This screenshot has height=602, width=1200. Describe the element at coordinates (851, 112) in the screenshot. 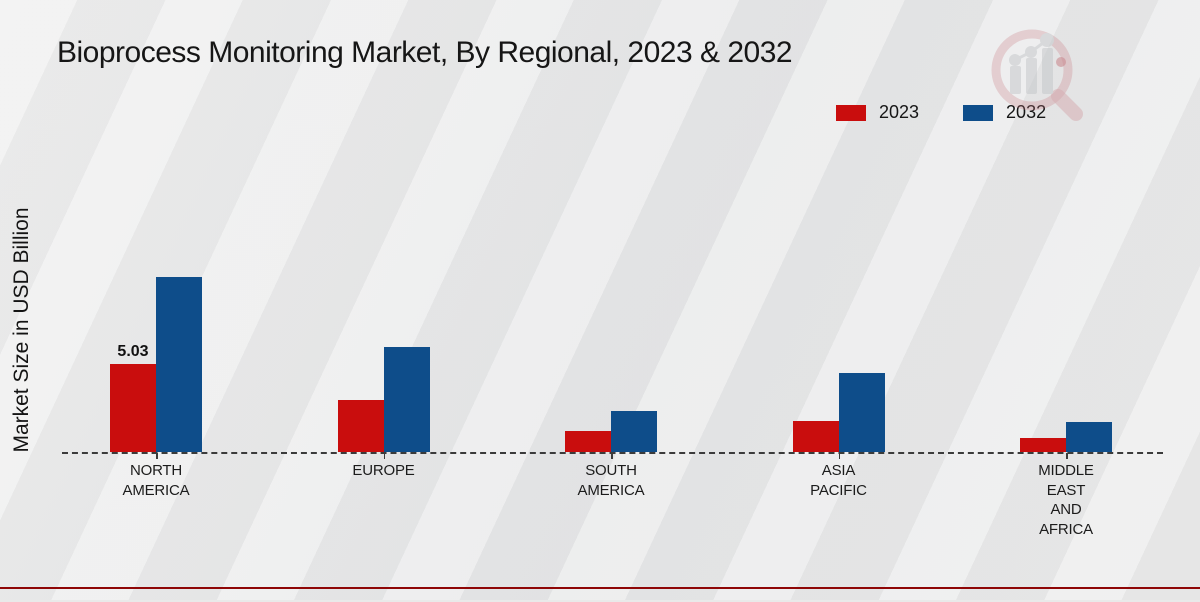

I see `legend-swatch-2023-icon` at that location.